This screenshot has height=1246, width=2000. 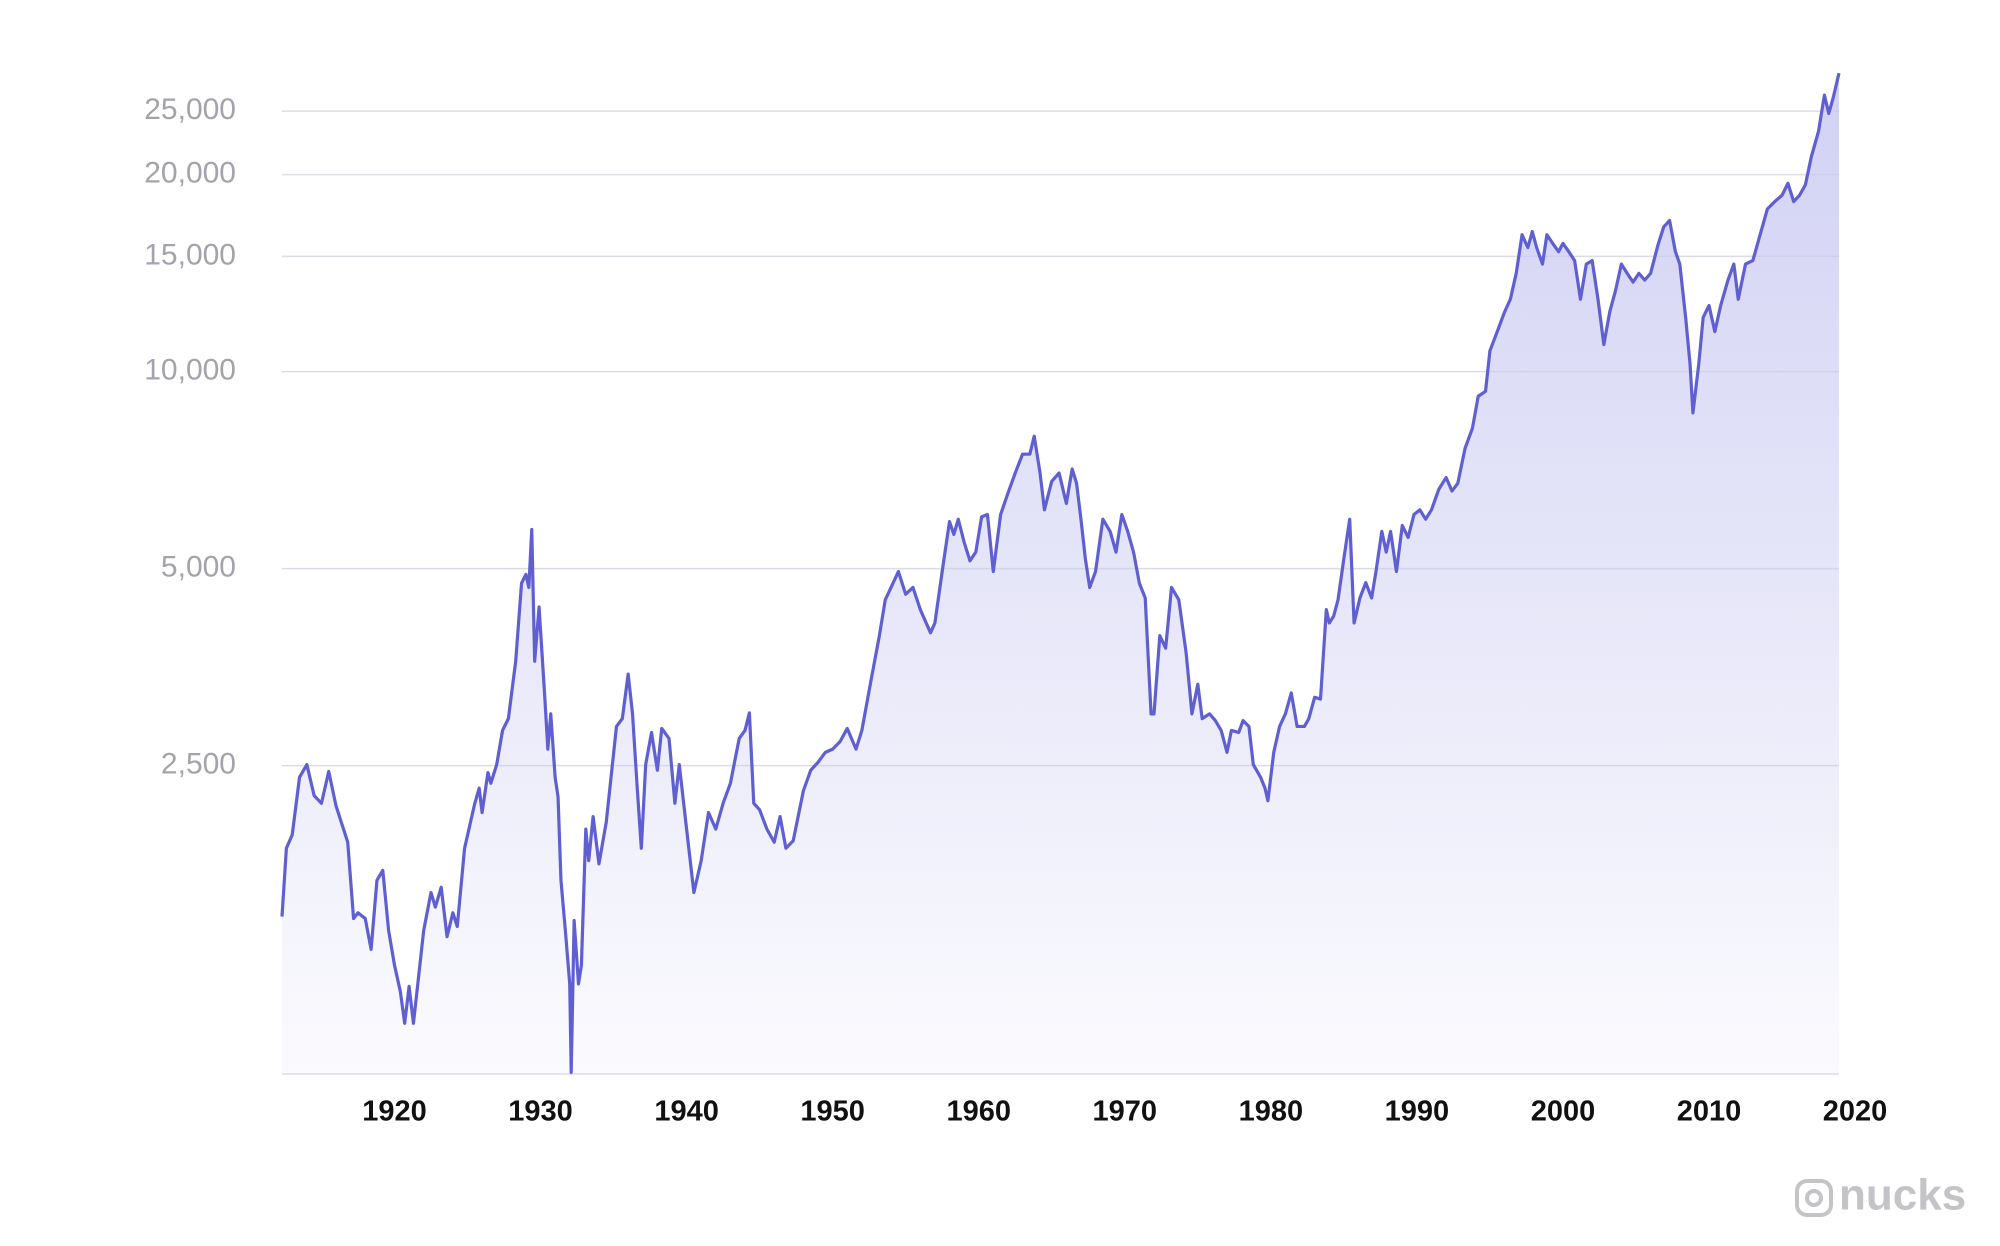 What do you see at coordinates (190, 254) in the screenshot?
I see `y-tick-label: 15,000` at bounding box center [190, 254].